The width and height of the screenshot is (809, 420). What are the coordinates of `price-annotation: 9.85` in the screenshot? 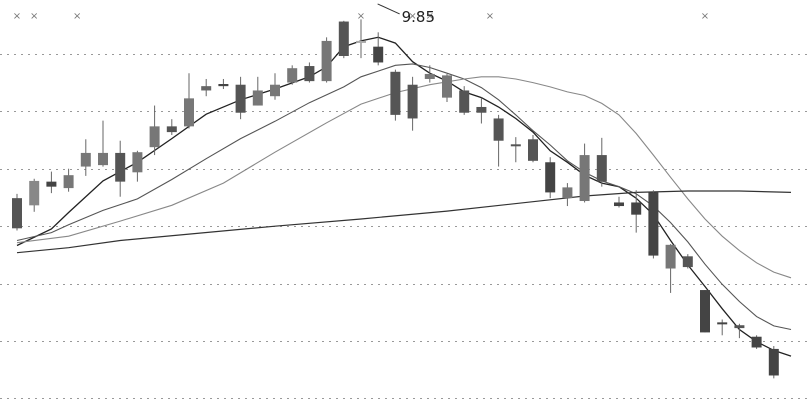 It's located at (406, 14).